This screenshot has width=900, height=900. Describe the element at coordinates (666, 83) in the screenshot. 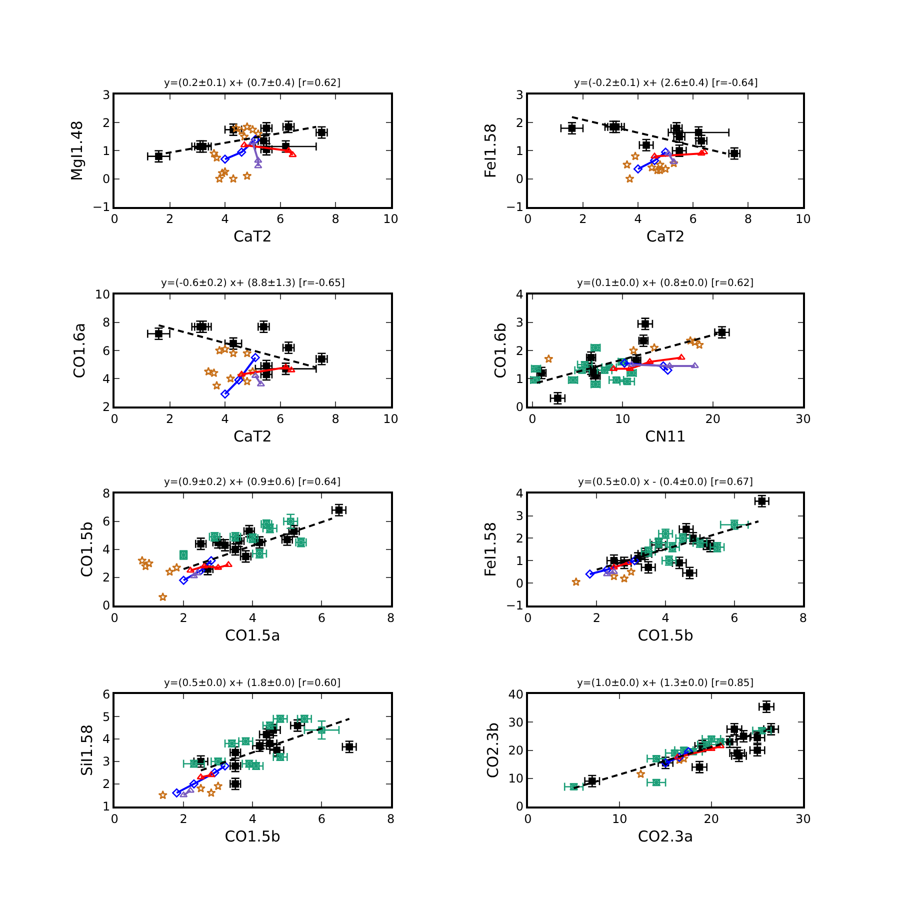

I see `chart-title: y=(-0.2±0.1) x+ (2.6±0.4) [r=-0.64]` at that location.